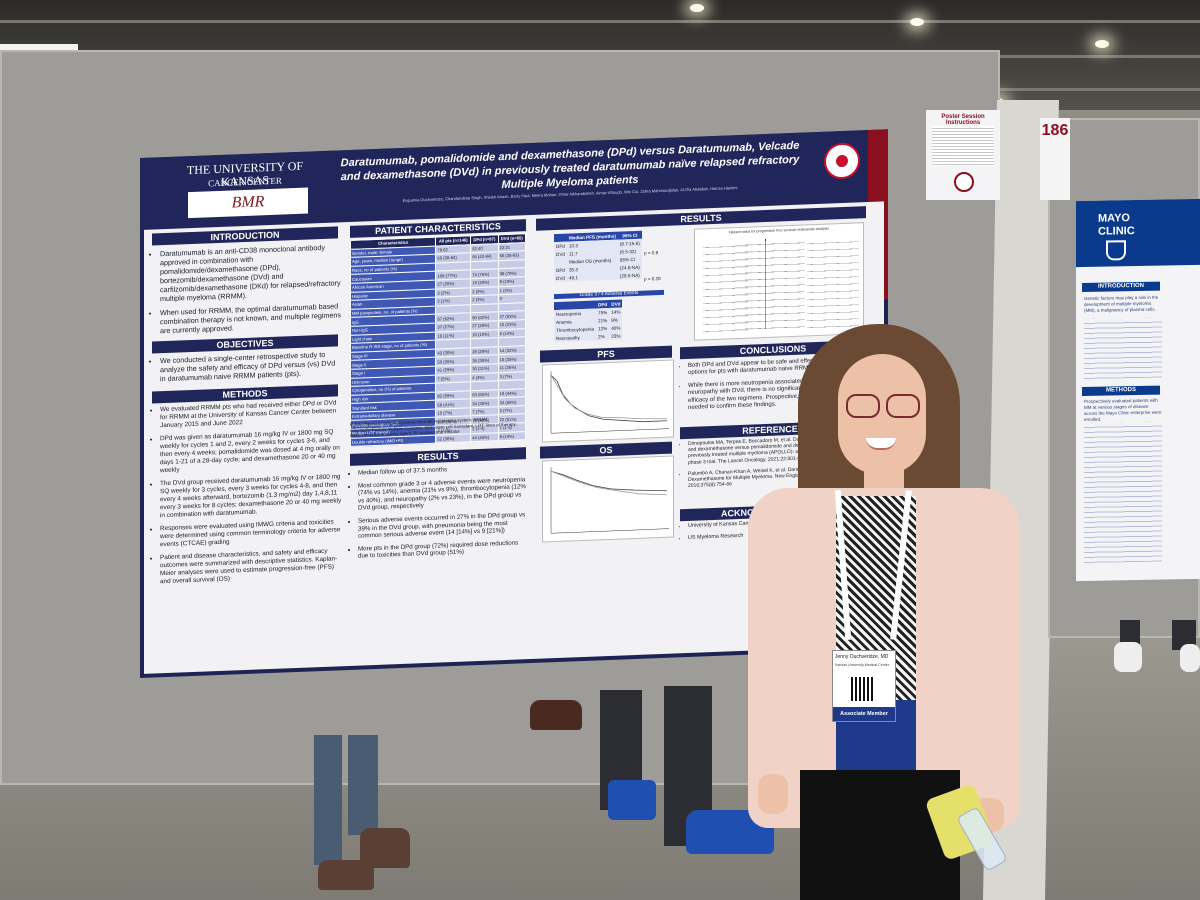  I want to click on instructions-logo, so click(964, 182).